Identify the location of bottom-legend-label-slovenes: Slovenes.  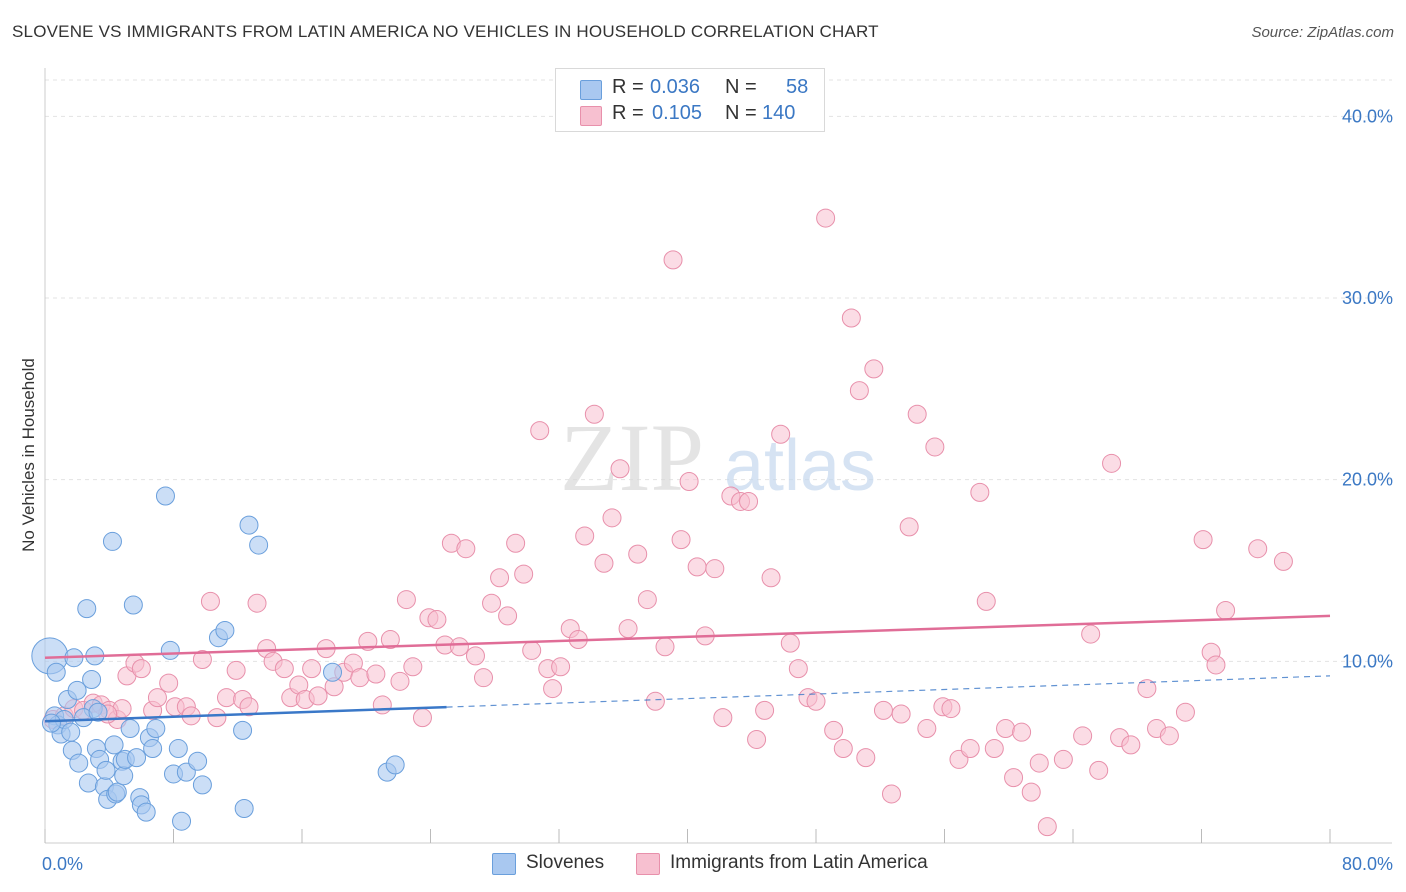
(565, 862).